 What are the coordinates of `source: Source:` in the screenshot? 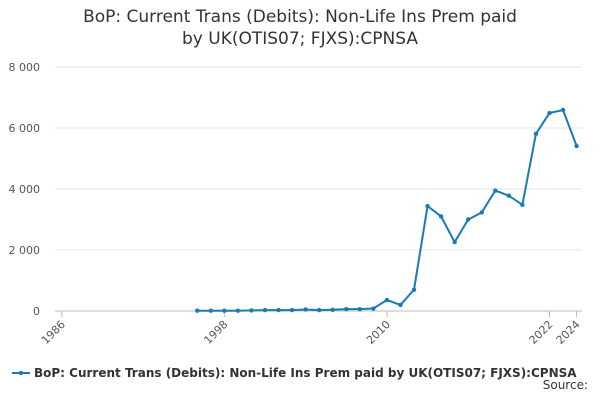 It's located at (565, 385).